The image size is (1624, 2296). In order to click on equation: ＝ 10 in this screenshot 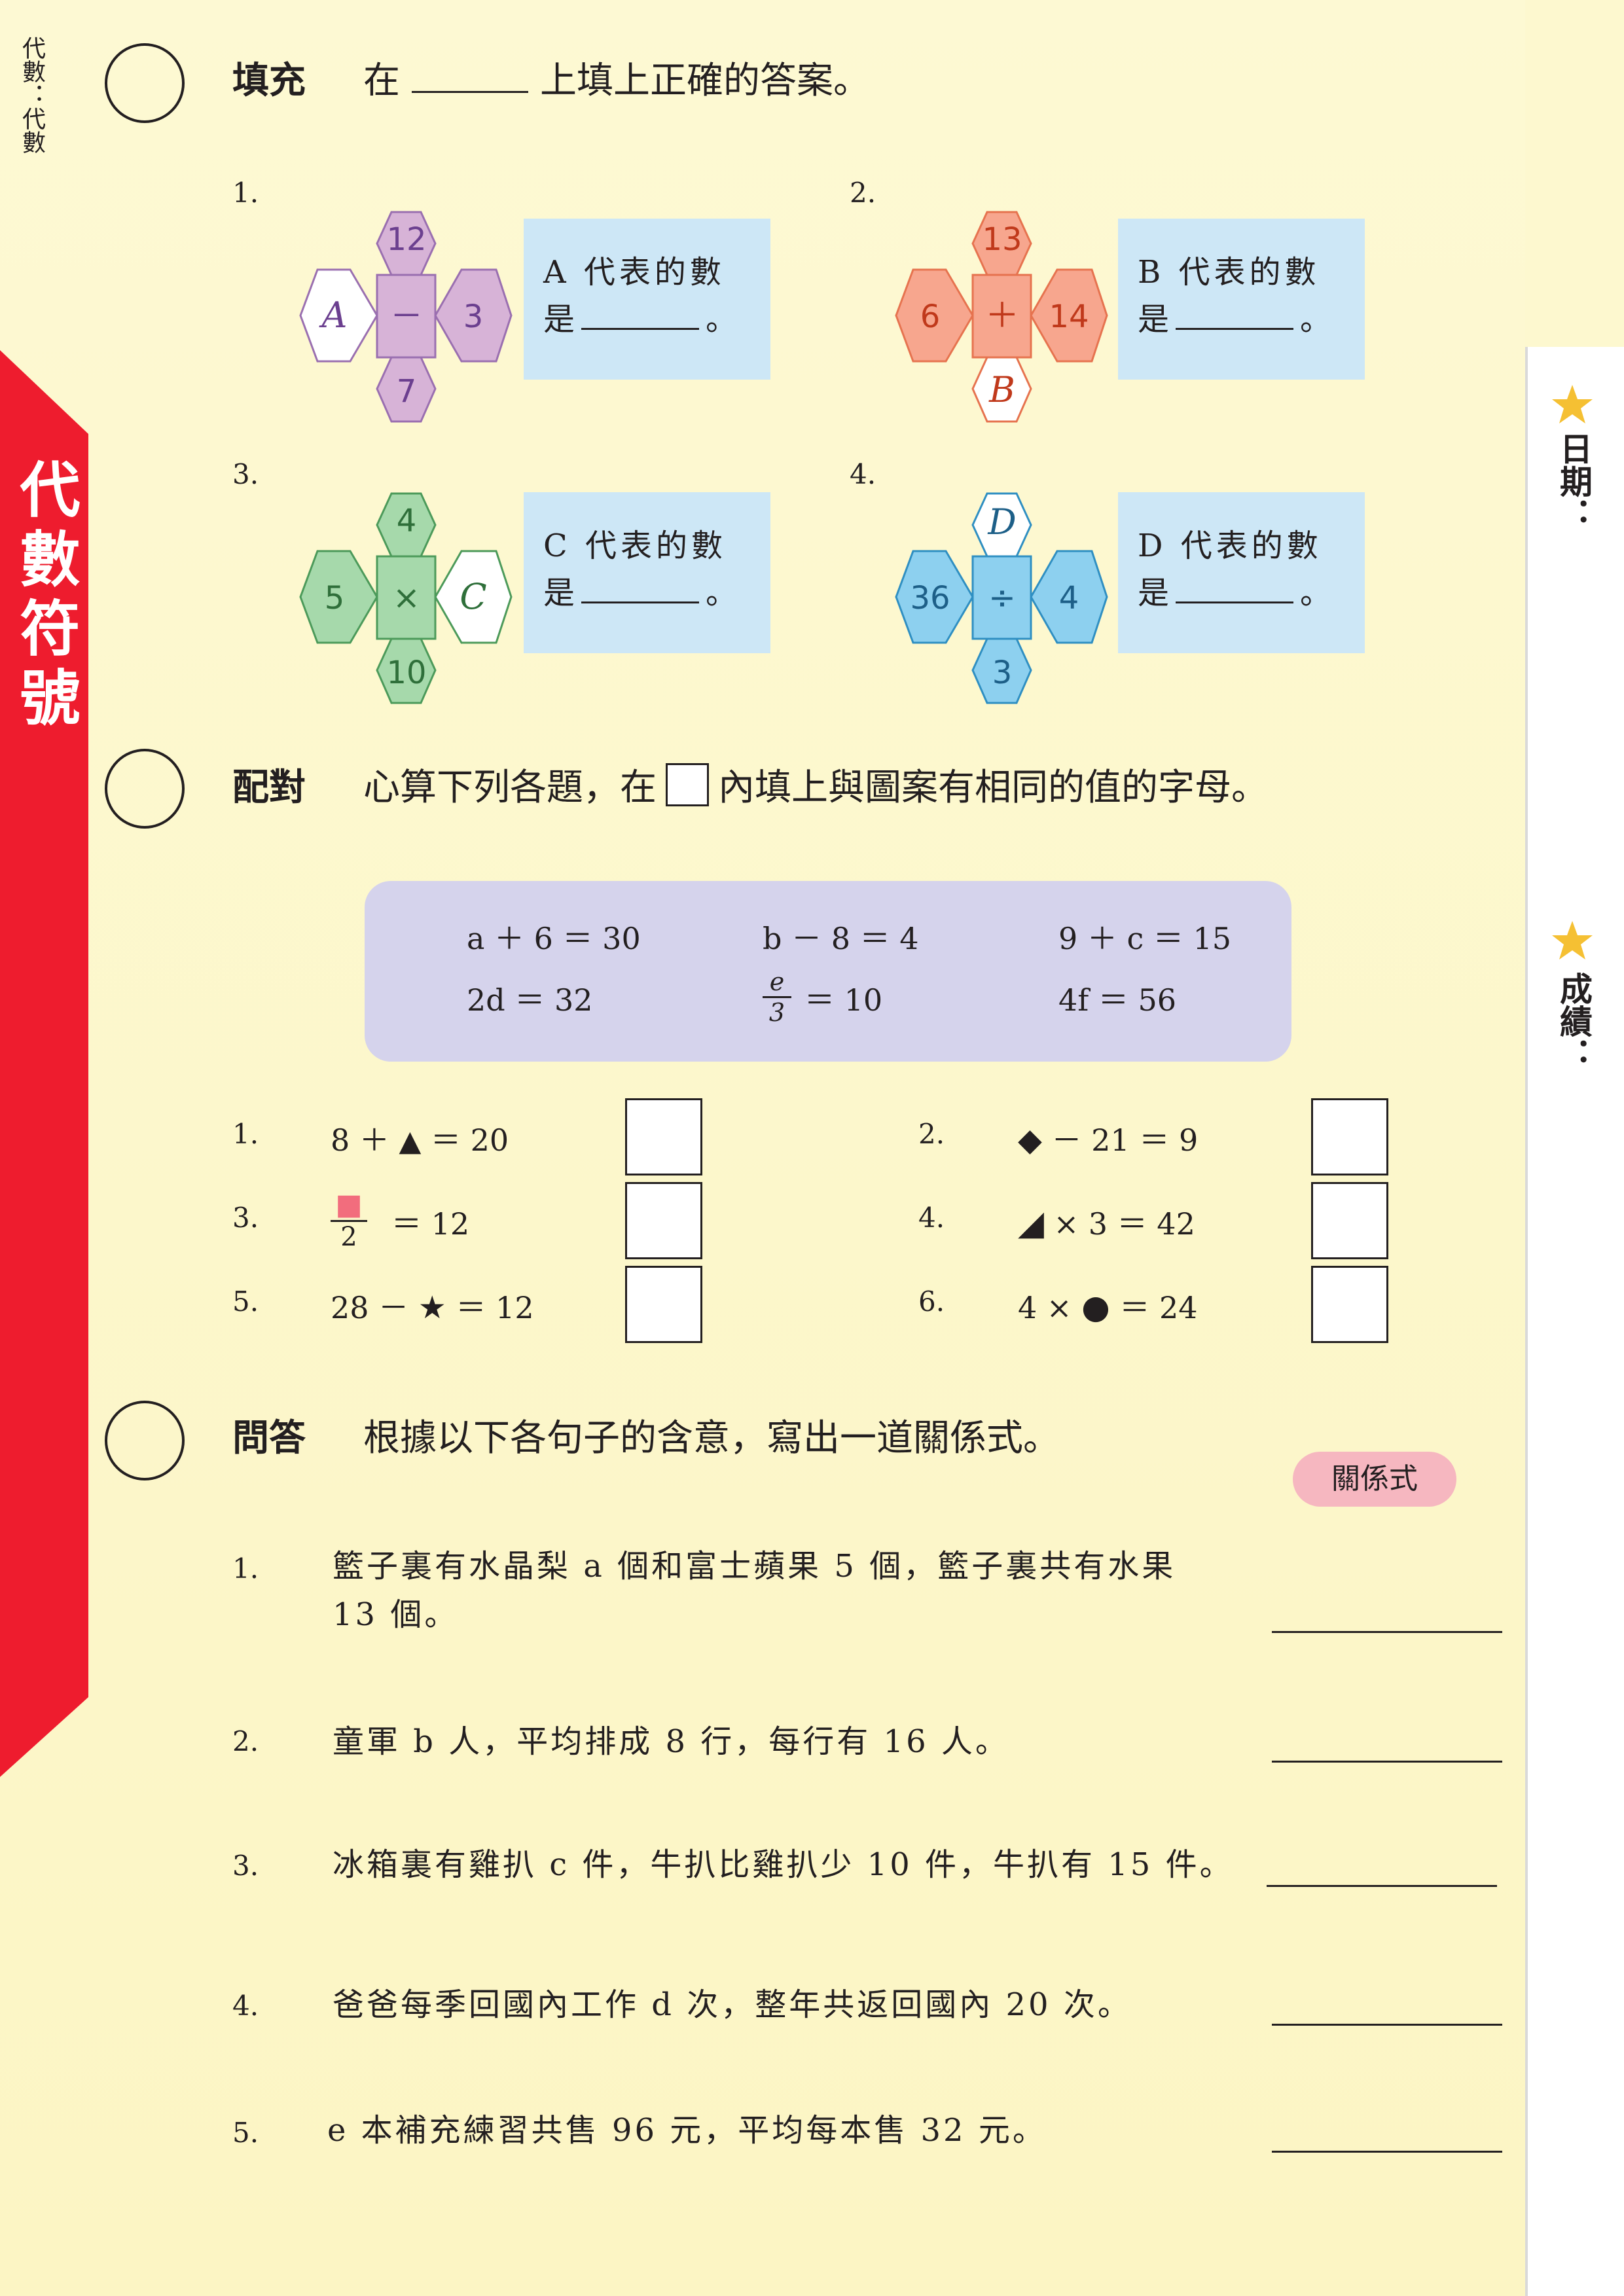, I will do `click(843, 1000)`.